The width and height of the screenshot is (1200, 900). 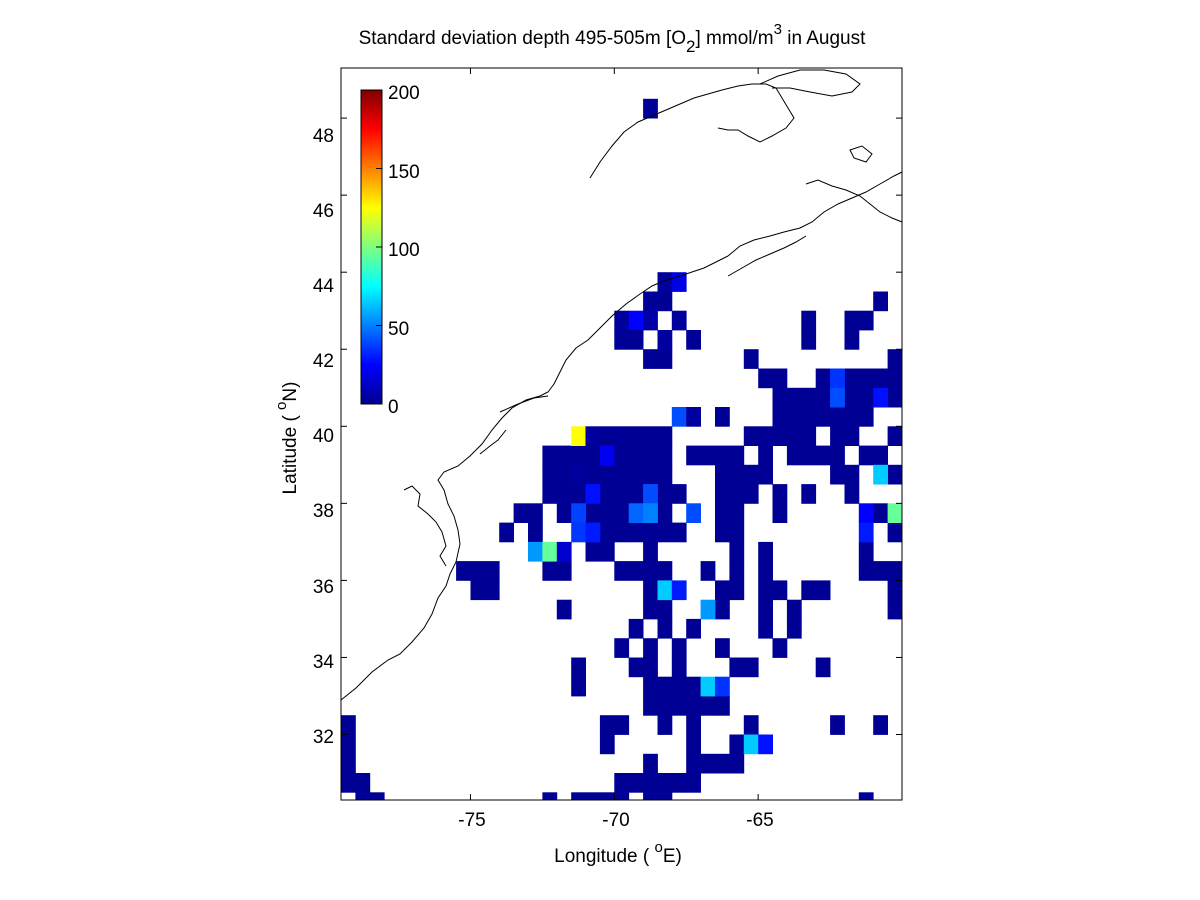 What do you see at coordinates (324, 437) in the screenshot?
I see `y-tick-labels: 32 34 36 38 40 42 44 46 48` at bounding box center [324, 437].